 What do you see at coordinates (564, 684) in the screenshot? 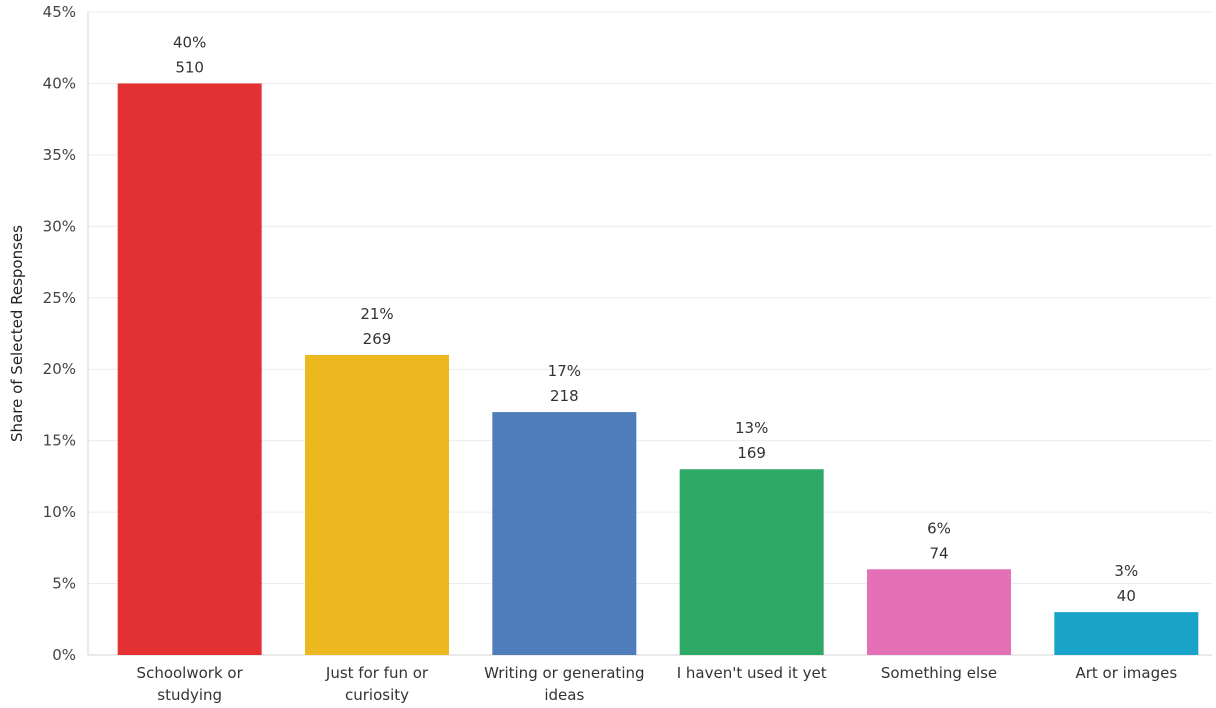
I see `category-label: Writing or generating ideas` at bounding box center [564, 684].